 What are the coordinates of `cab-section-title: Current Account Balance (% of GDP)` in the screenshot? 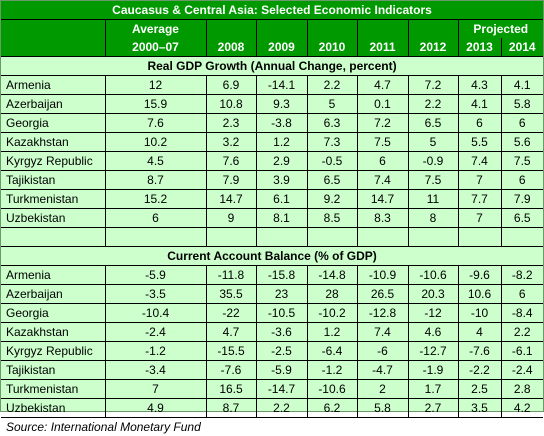 It's located at (272, 256).